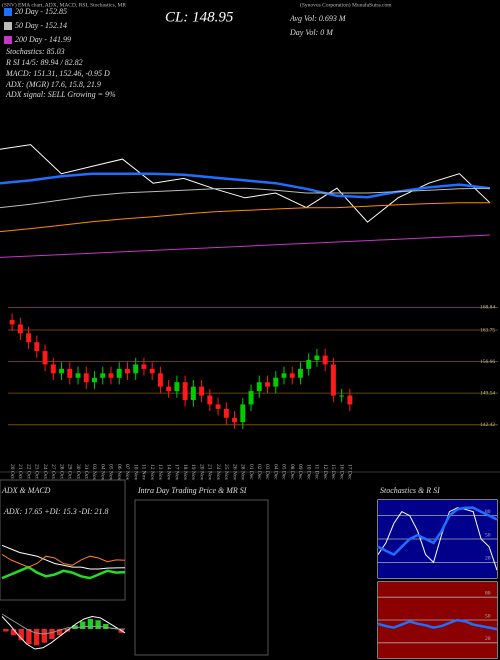 Image resolution: width=500 pixels, height=660 pixels. I want to click on x-tick-label: 23 Oct, so click(37, 471).